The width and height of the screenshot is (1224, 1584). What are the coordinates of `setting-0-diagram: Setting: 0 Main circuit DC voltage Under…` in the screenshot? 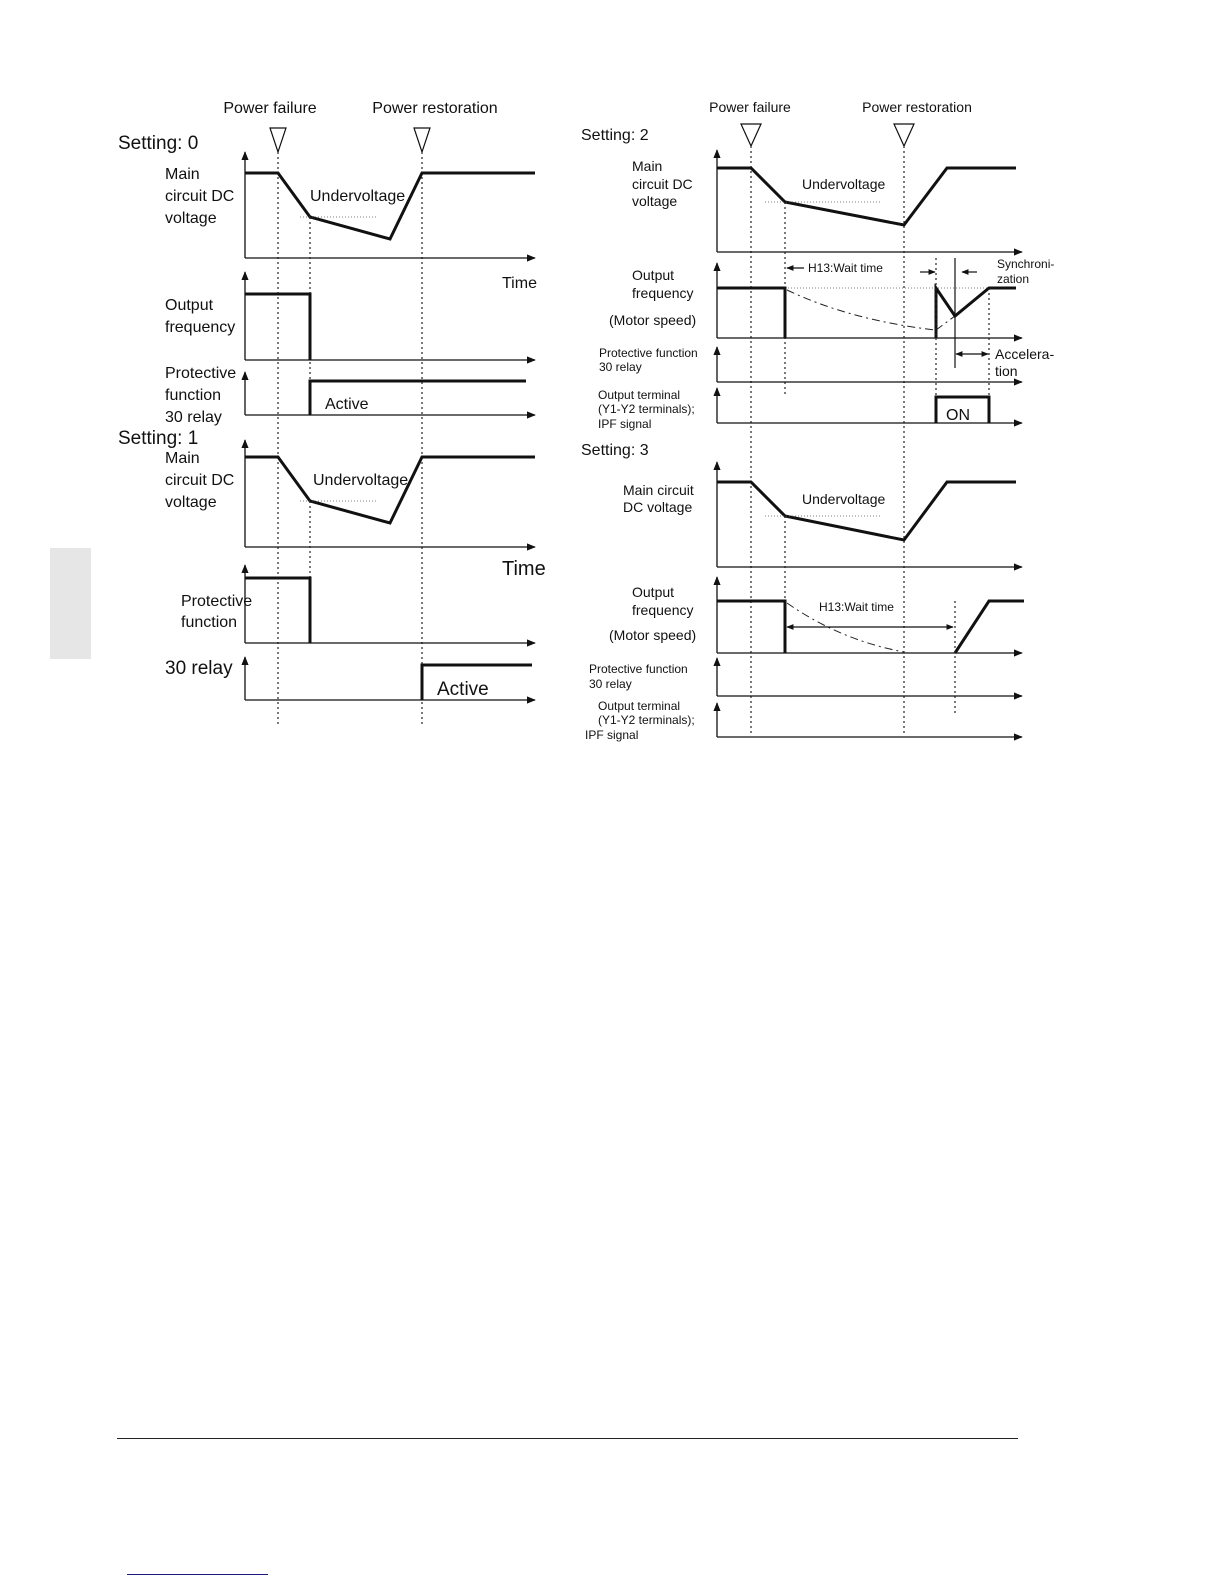 It's located at (327, 279).